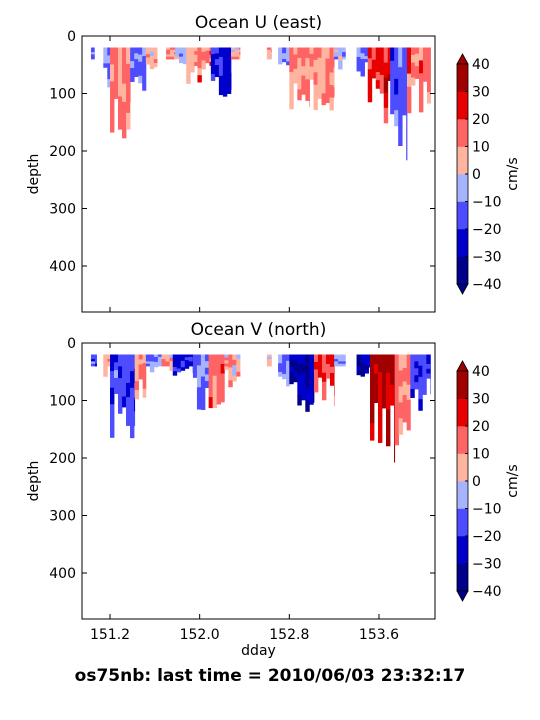 The width and height of the screenshot is (540, 720). Describe the element at coordinates (481, 400) in the screenshot. I see `colorbar-tick-label: 30` at that location.